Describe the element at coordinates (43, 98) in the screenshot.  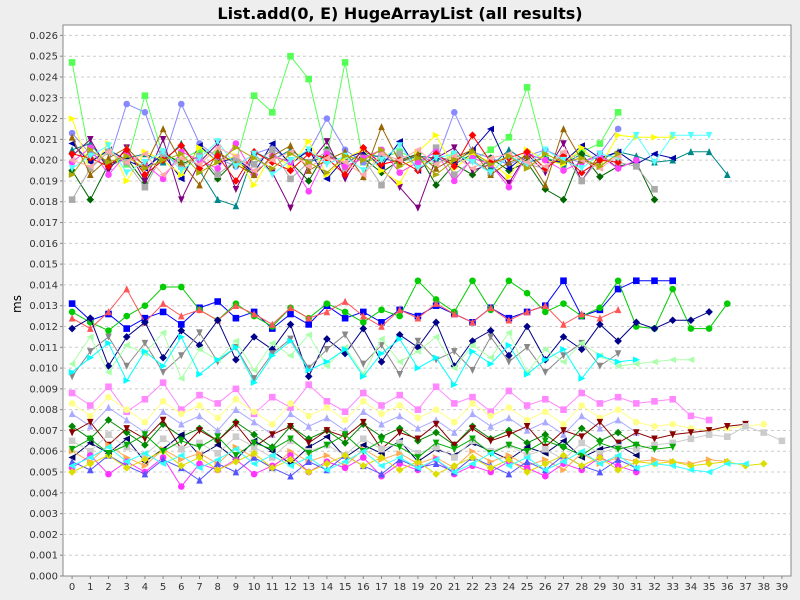
I see `y-tick-label: 0.023` at that location.